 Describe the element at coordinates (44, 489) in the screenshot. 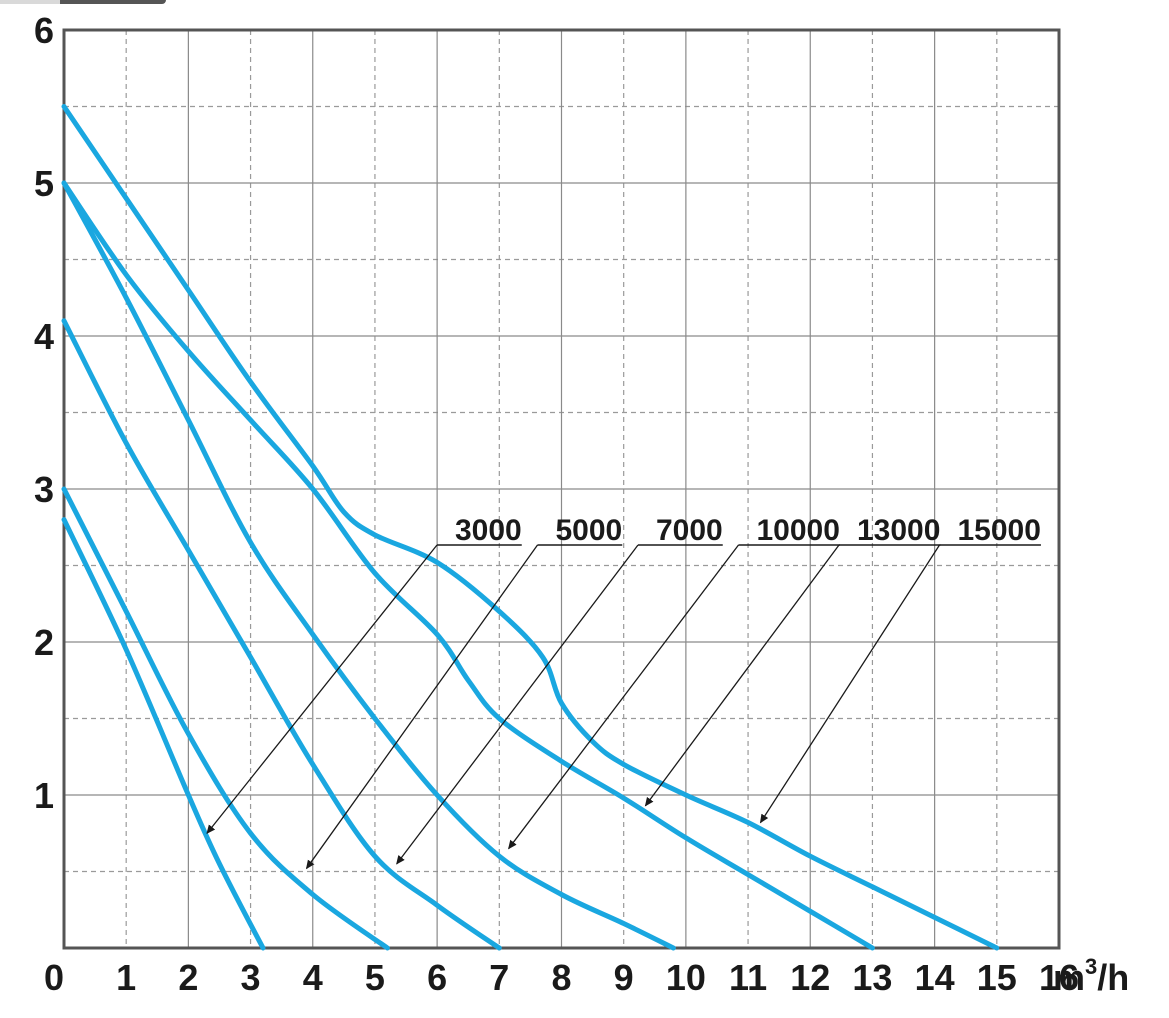

I see `y-tick-label-3: 3` at that location.